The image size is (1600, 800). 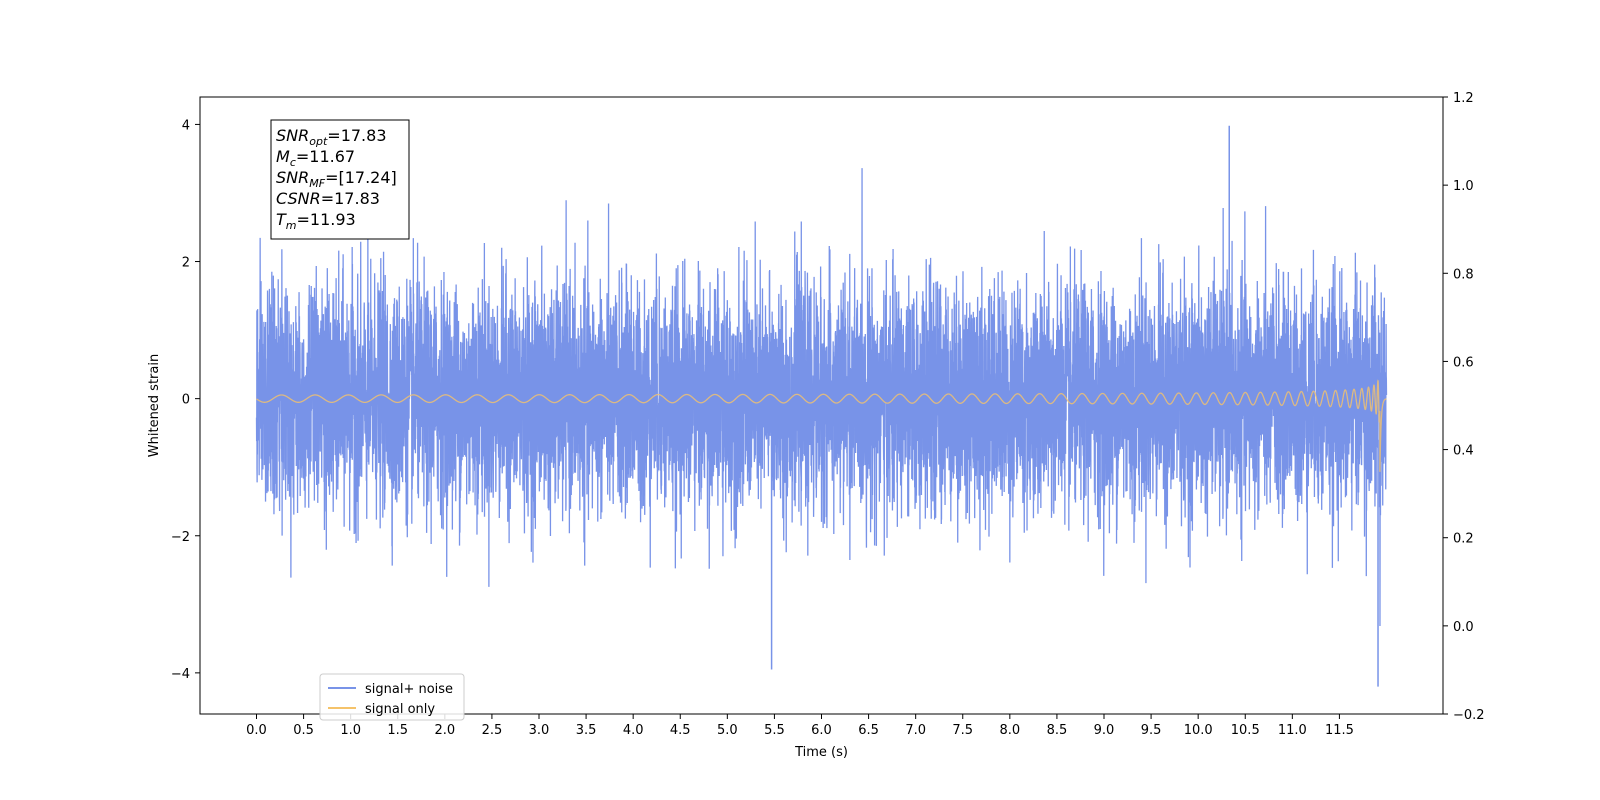 I want to click on x-tick-label: 7.5, so click(x=962, y=730).